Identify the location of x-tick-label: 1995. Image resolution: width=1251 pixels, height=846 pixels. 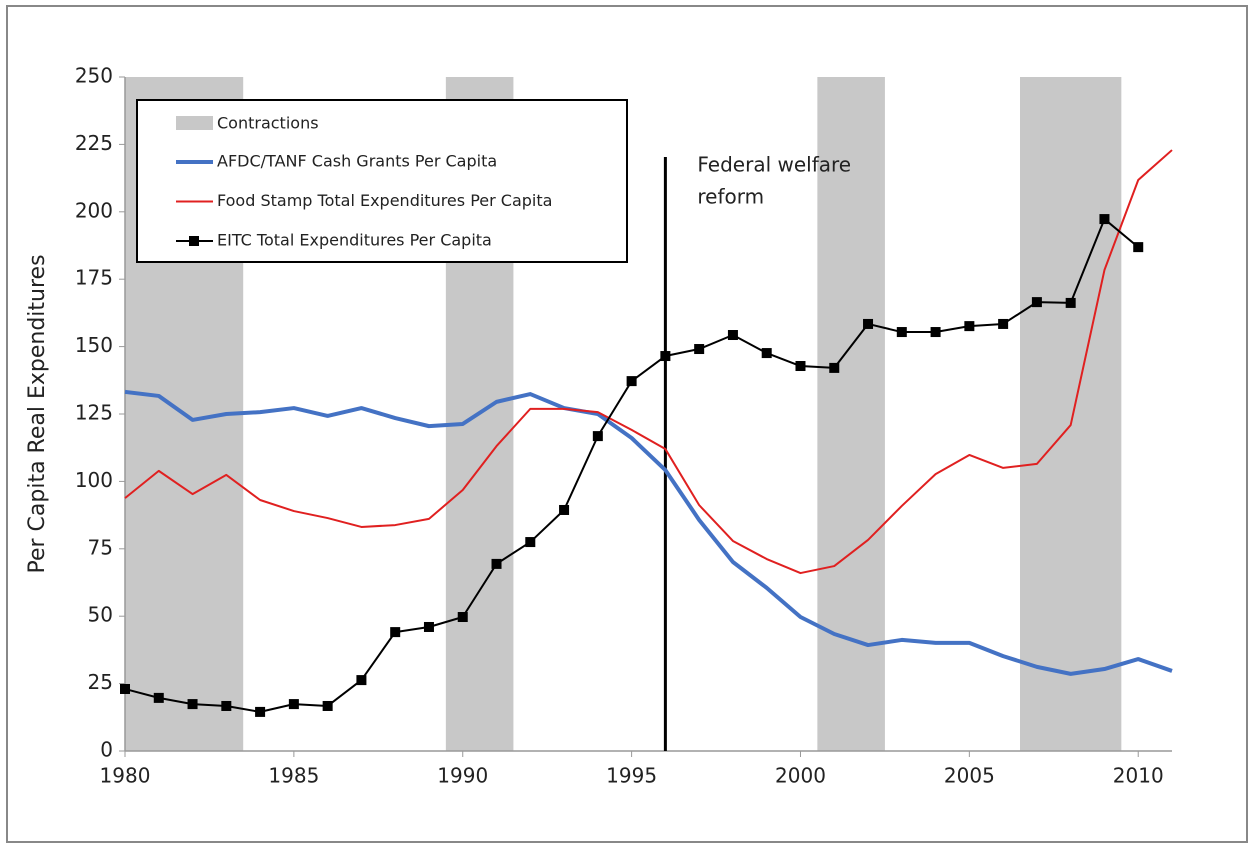
(631, 776).